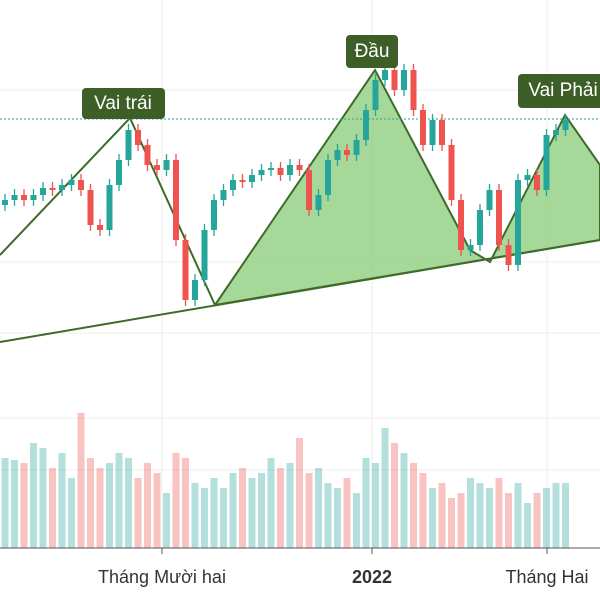 This screenshot has width=600, height=600. I want to click on annotation: Vai Phải, so click(559, 91).